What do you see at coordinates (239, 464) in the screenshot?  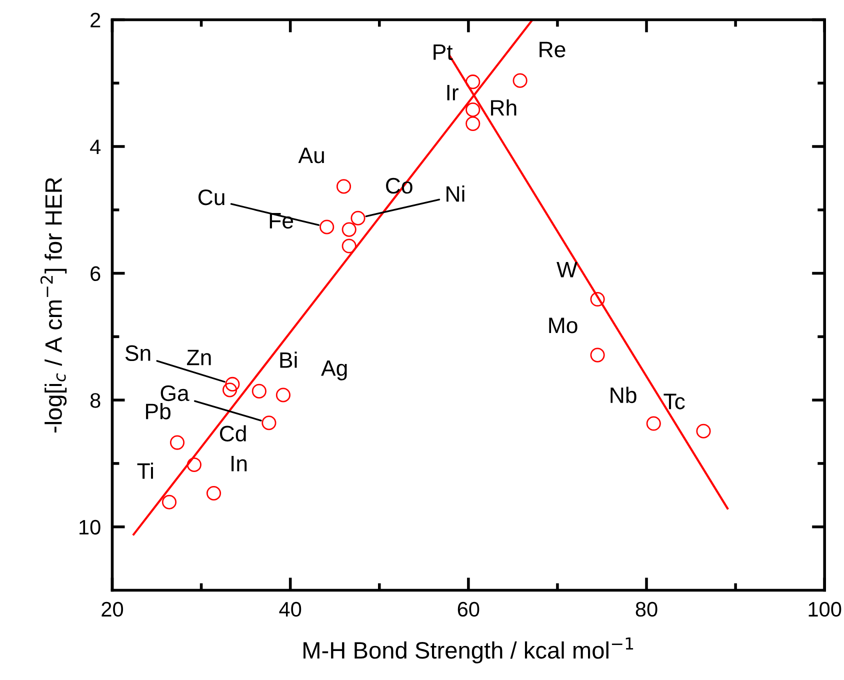 I see `annotation: In` at bounding box center [239, 464].